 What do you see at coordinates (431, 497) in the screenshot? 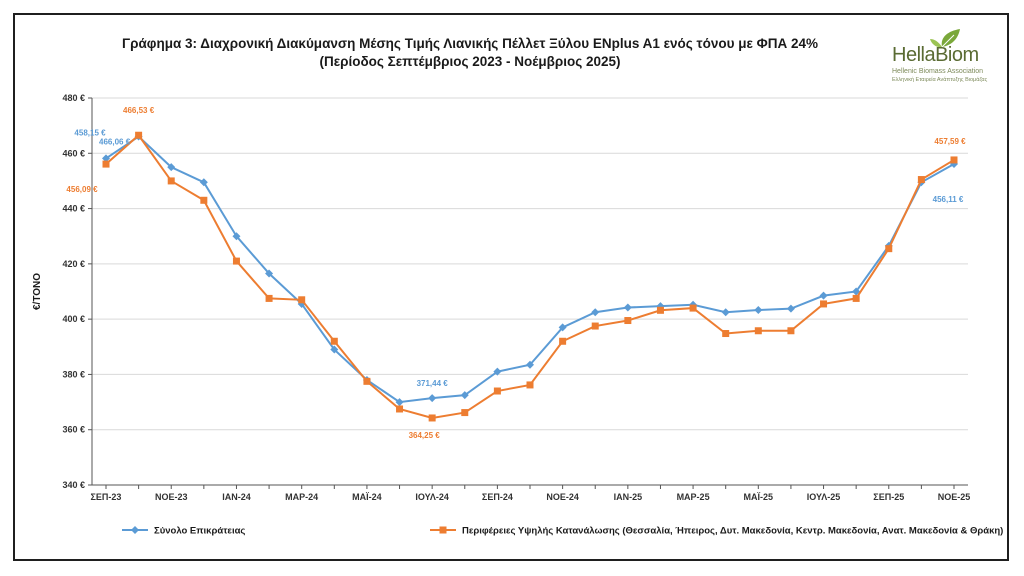
I see `x-tick-label: ΙΟΥΛ-24` at bounding box center [431, 497].